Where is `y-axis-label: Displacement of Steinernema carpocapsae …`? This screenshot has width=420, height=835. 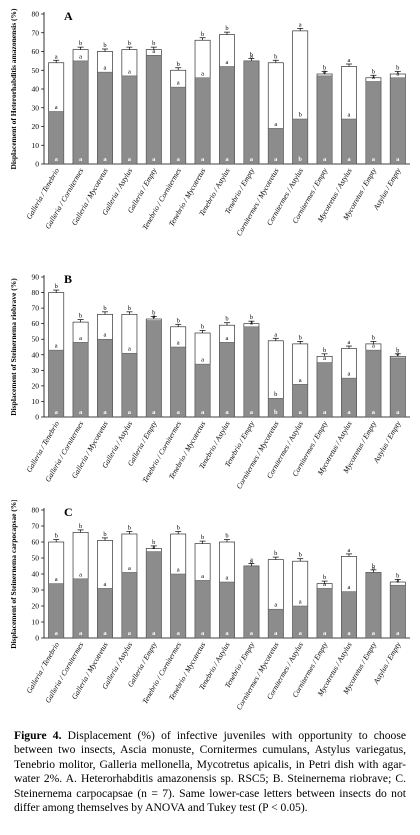 y-axis-label: Displacement of Steinernema carpocapsae … is located at coordinates (13, 574).